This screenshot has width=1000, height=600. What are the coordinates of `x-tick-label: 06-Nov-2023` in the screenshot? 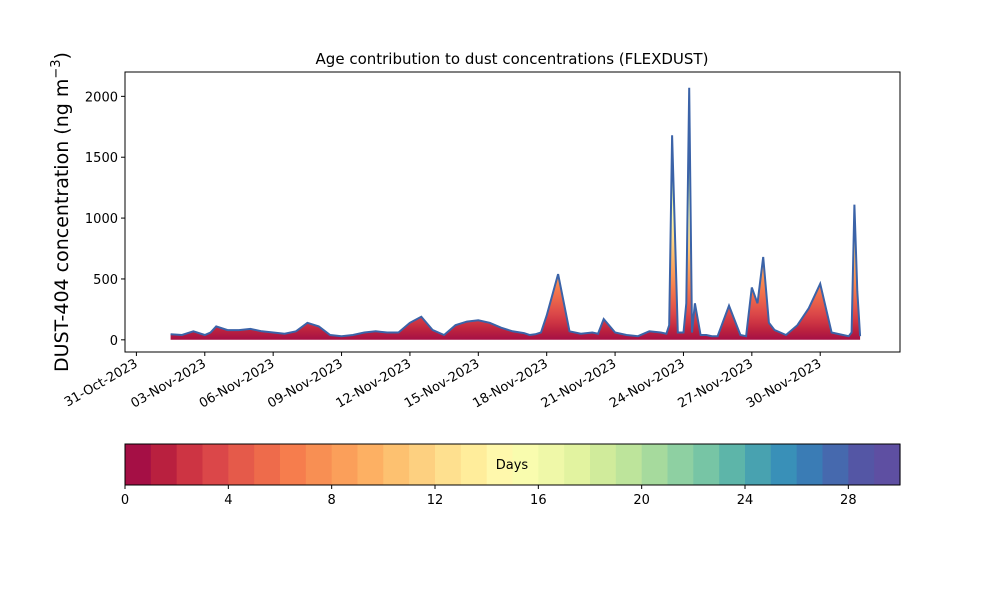 It's located at (237, 383).